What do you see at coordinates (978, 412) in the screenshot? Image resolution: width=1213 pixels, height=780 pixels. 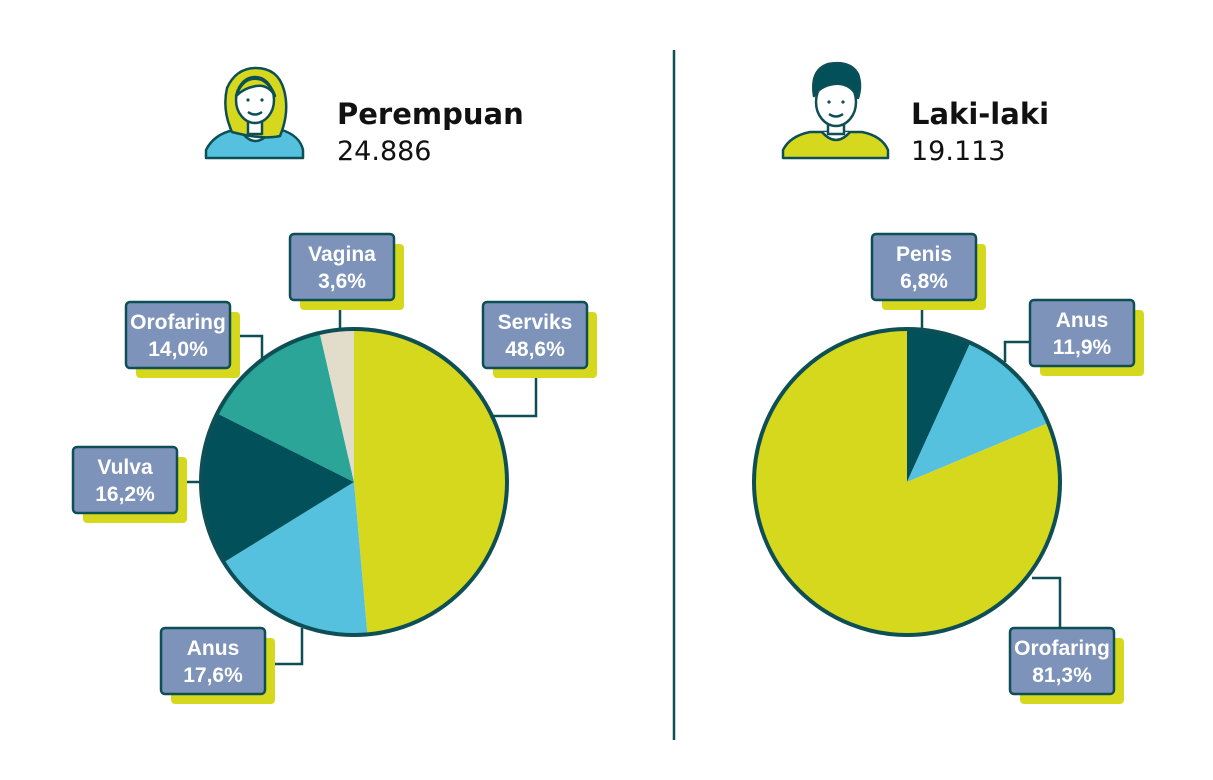 I see `pie-slice-laki-laki-anus` at bounding box center [978, 412].